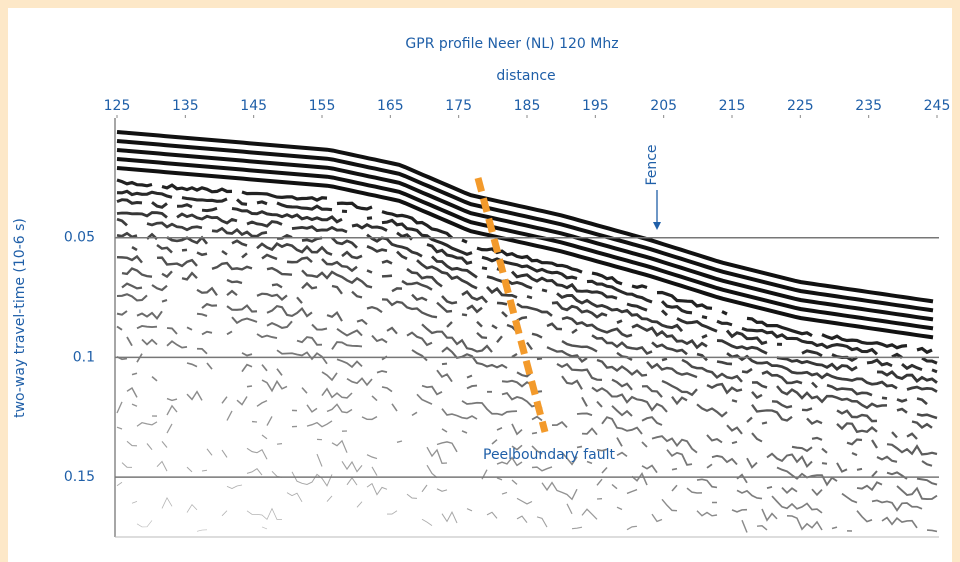 Image resolution: width=960 pixels, height=562 pixels. What do you see at coordinates (663, 106) in the screenshot?
I see `x-tick-label: 205` at bounding box center [663, 106].